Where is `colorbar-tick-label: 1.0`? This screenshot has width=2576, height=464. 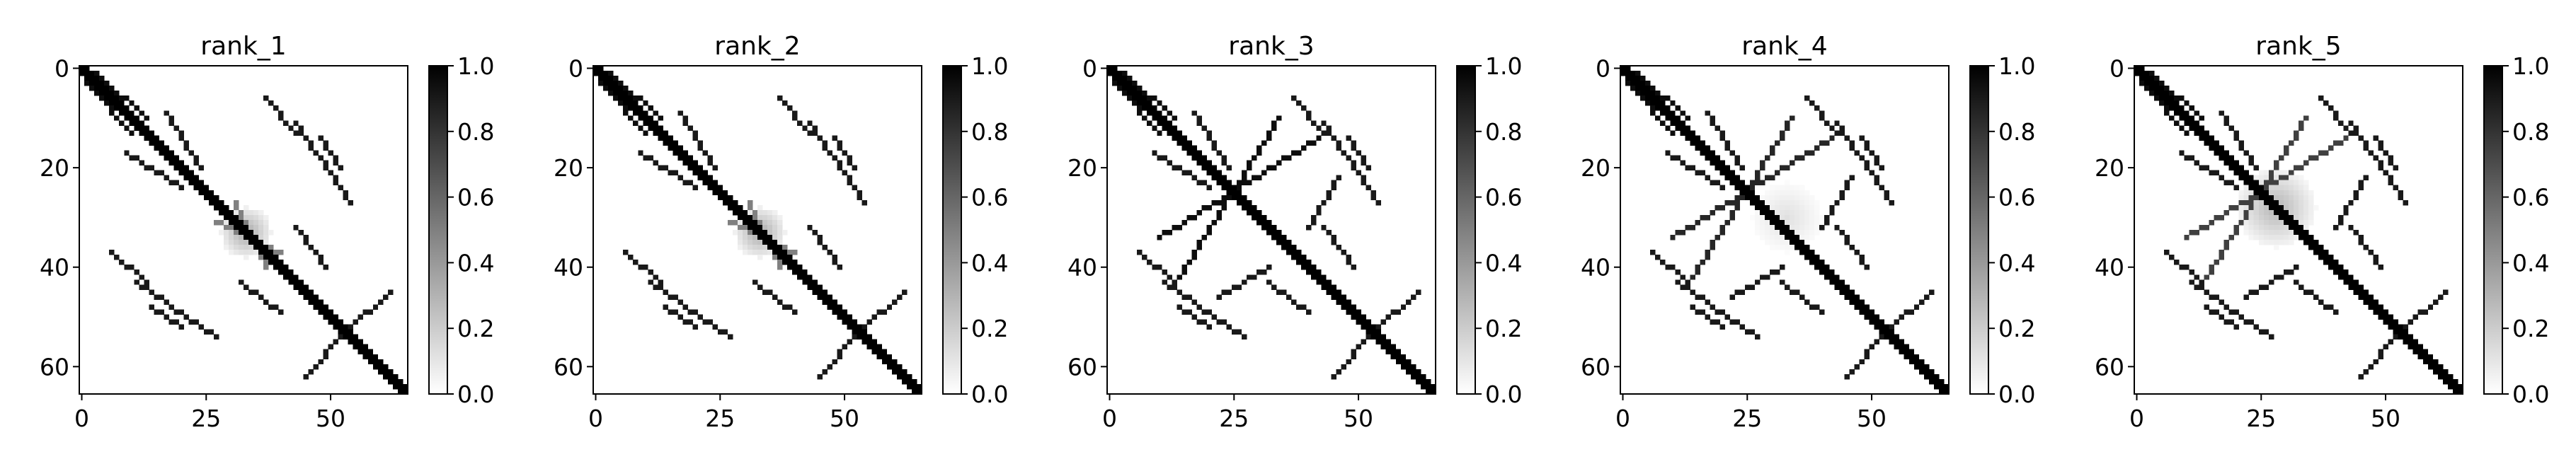 colorbar-tick-label: 1.0 is located at coordinates (2530, 66).